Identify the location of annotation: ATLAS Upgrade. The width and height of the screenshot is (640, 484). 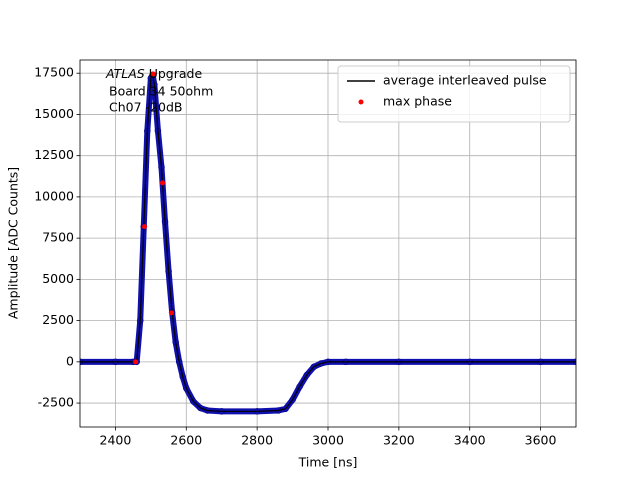
(153, 73).